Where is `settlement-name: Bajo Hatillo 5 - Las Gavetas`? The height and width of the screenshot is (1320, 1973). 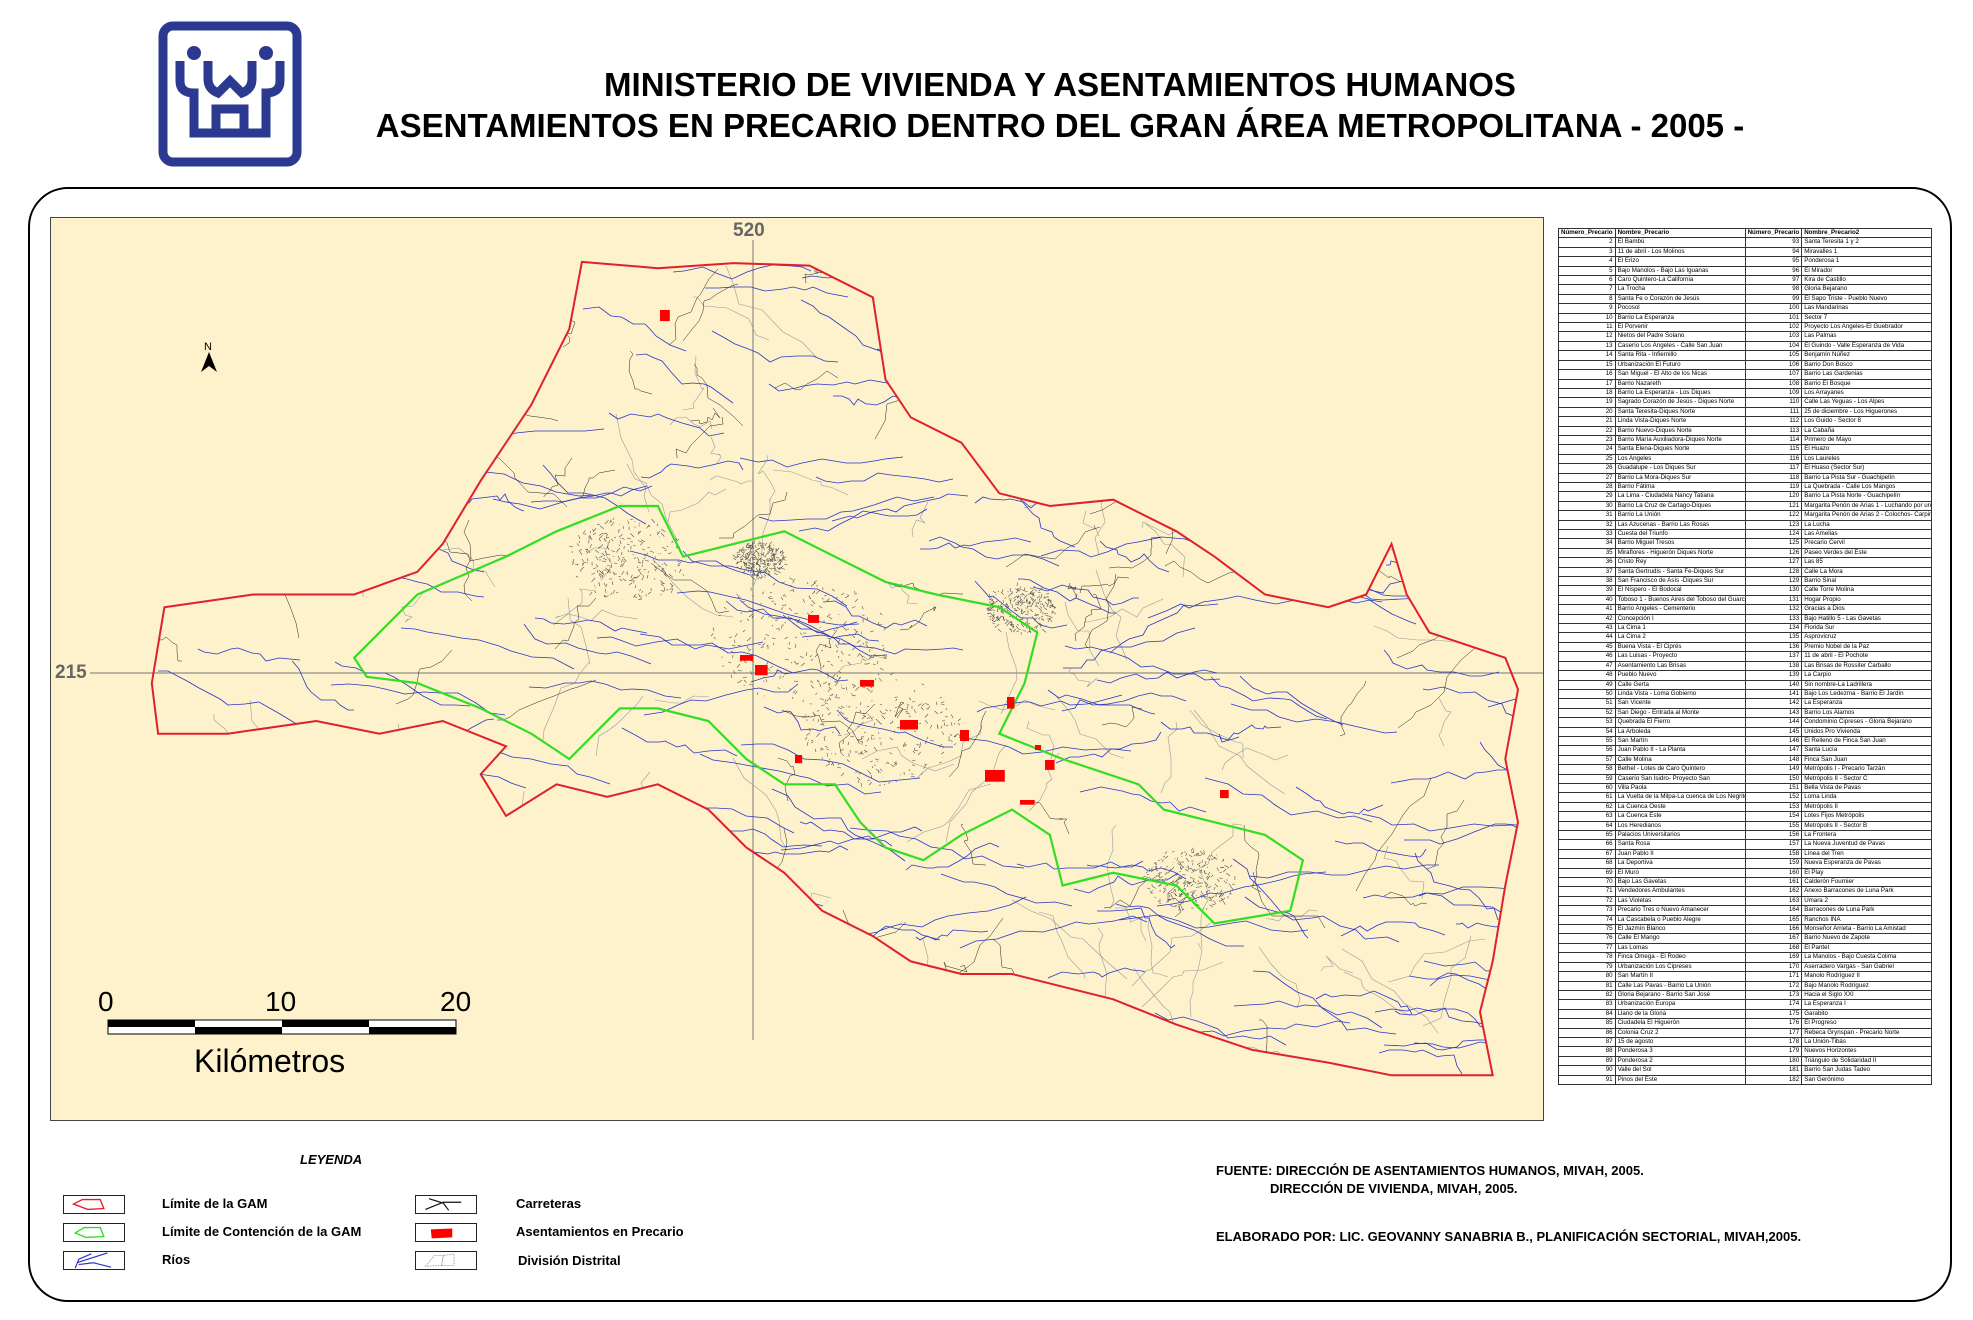
settlement-name: Bajo Hatillo 5 - Las Gavetas is located at coordinates (1867, 619).